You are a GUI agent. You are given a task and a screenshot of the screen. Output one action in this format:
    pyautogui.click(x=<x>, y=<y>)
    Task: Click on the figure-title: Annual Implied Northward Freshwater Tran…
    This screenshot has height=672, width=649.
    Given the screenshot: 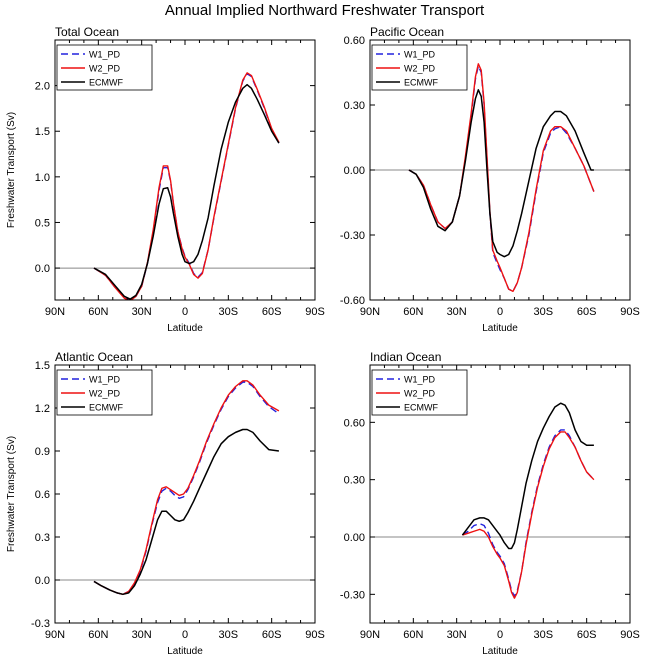 What is the action you would take?
    pyautogui.click(x=324, y=10)
    